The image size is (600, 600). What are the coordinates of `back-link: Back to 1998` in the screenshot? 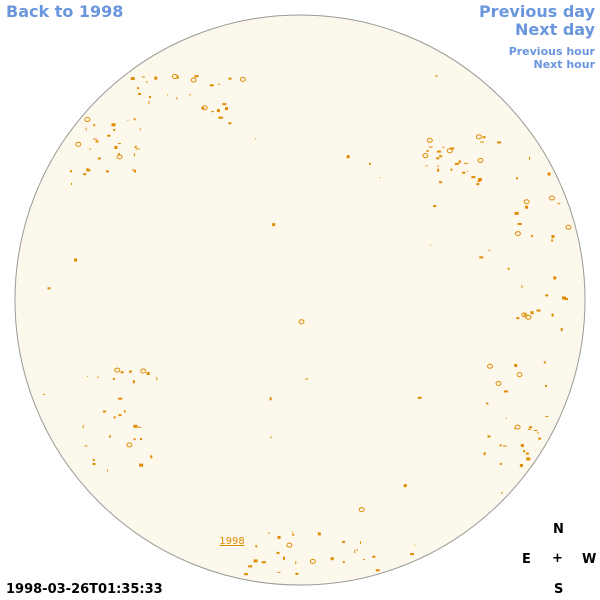 It's located at (65, 11).